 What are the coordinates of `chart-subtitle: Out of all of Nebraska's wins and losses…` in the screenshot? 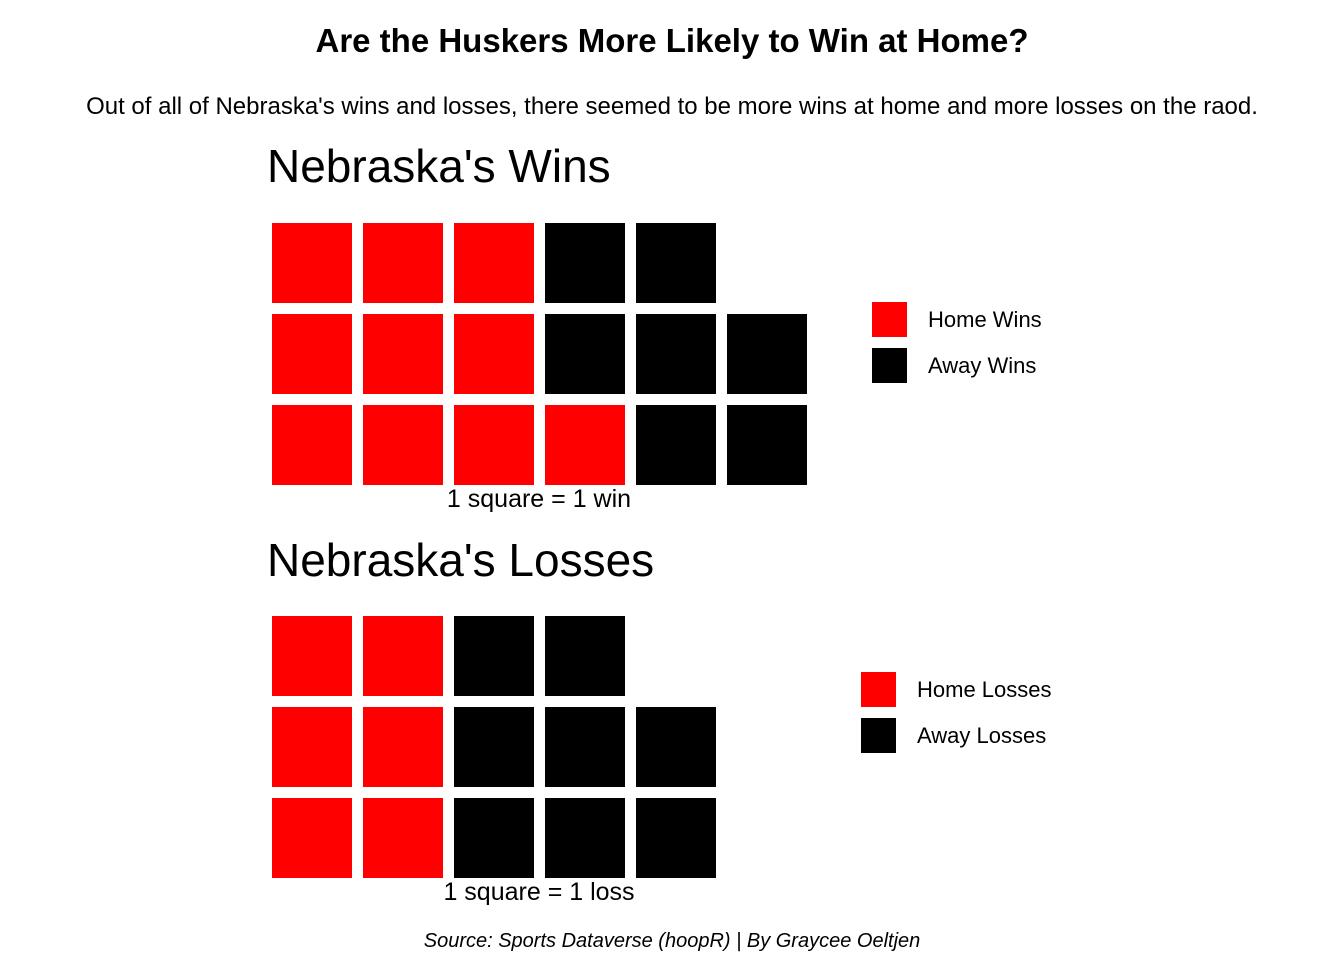 It's located at (672, 107).